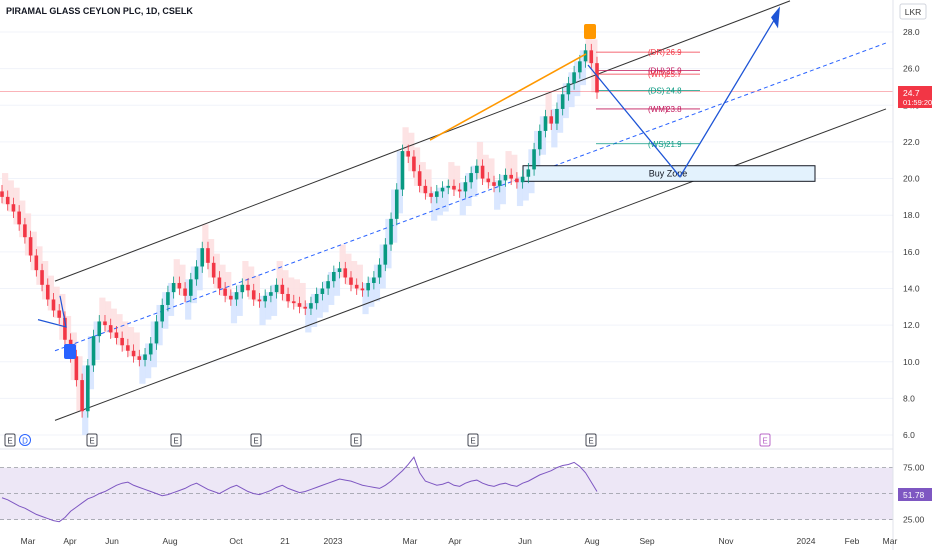  What do you see at coordinates (591, 541) in the screenshot?
I see `x-tick-label: Aug` at bounding box center [591, 541].